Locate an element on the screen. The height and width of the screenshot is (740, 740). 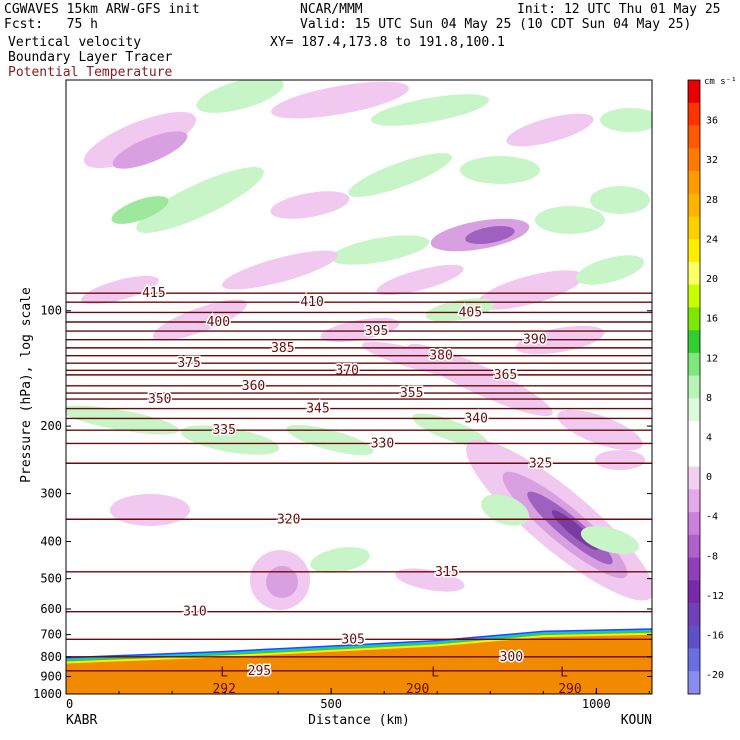
y-tick-label: 900 is located at coordinates (51, 676).